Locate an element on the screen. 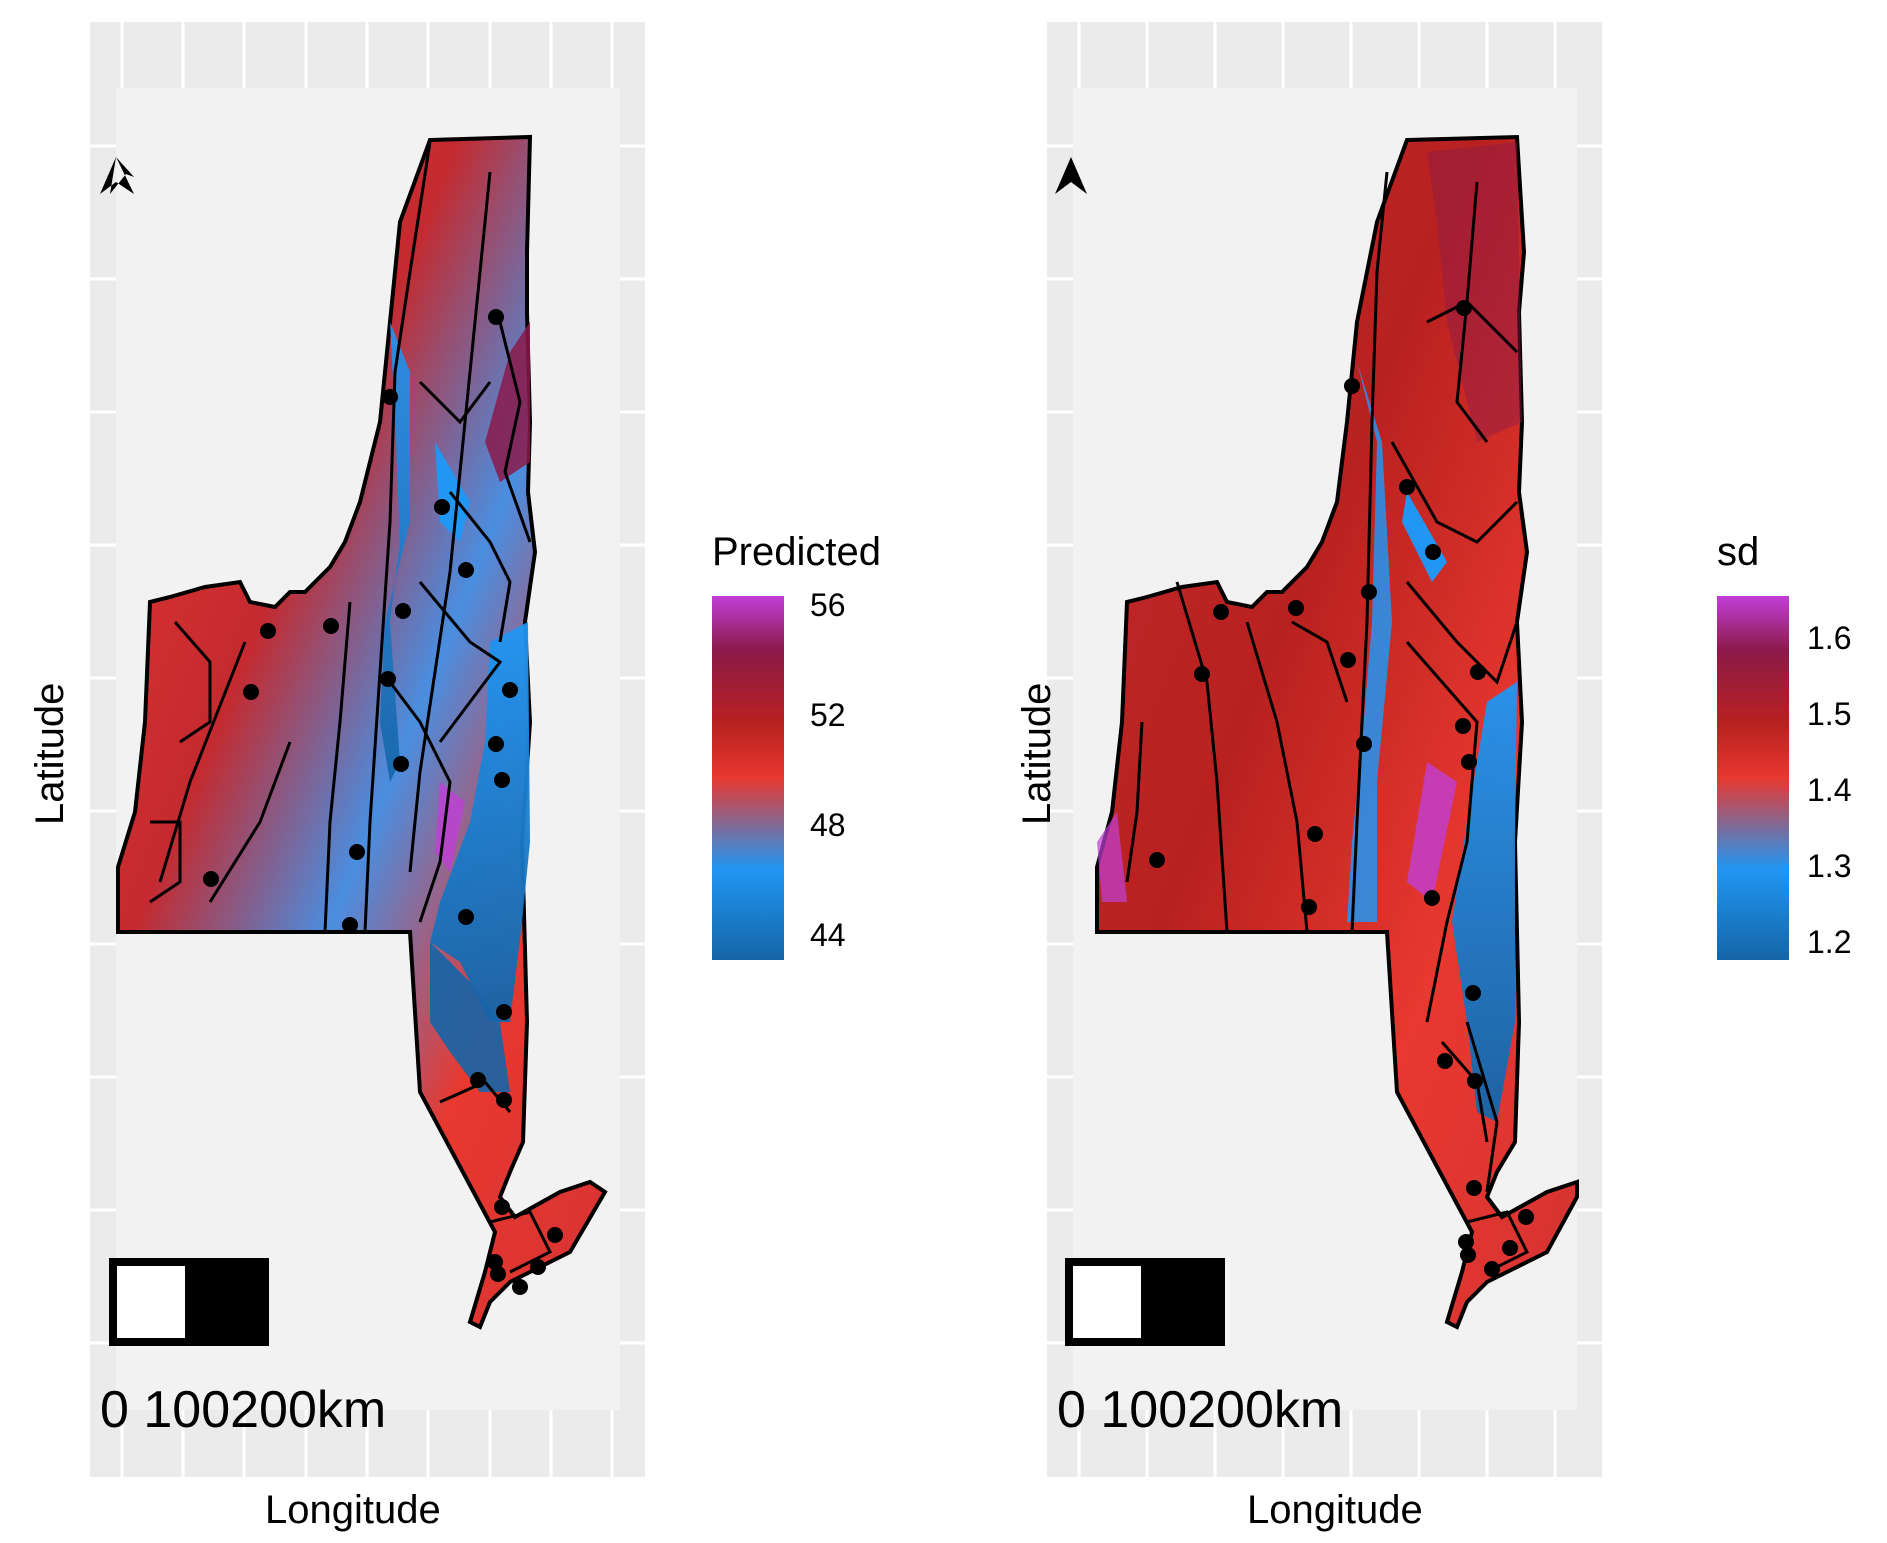 The image size is (1887, 1543). legend-tick-label: 1.4 is located at coordinates (1829, 790).